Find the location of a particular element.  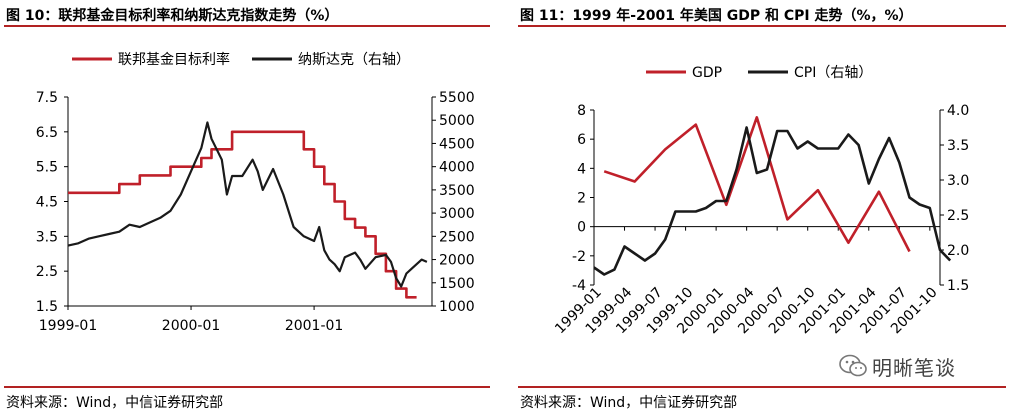

right-y-tick-label: 5000 is located at coordinates (457, 121).